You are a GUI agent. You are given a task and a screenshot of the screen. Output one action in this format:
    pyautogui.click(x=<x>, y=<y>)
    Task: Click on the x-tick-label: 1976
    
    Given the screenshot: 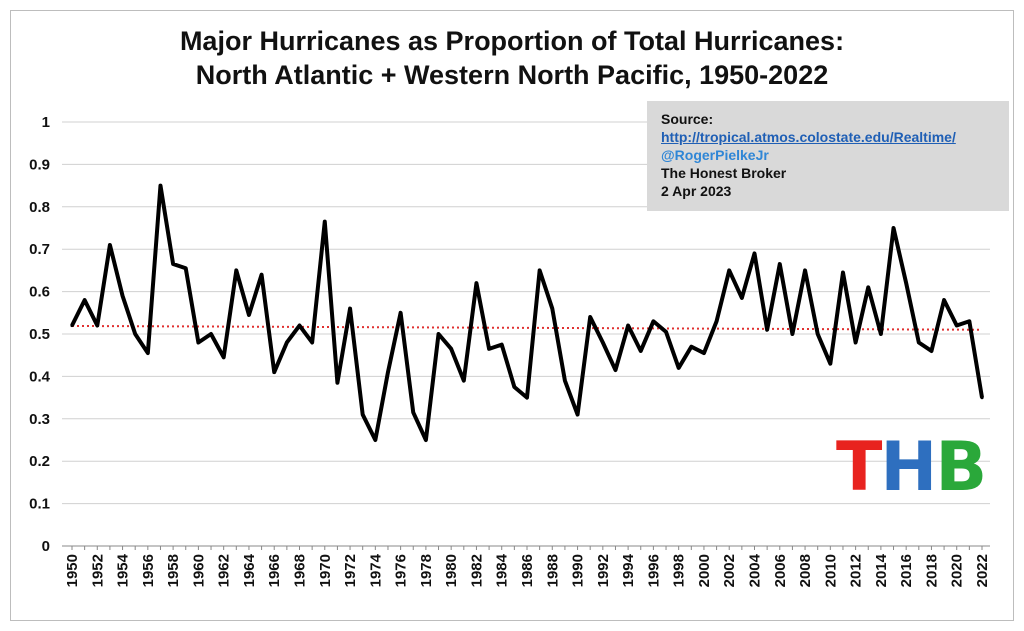 What is the action you would take?
    pyautogui.click(x=401, y=570)
    